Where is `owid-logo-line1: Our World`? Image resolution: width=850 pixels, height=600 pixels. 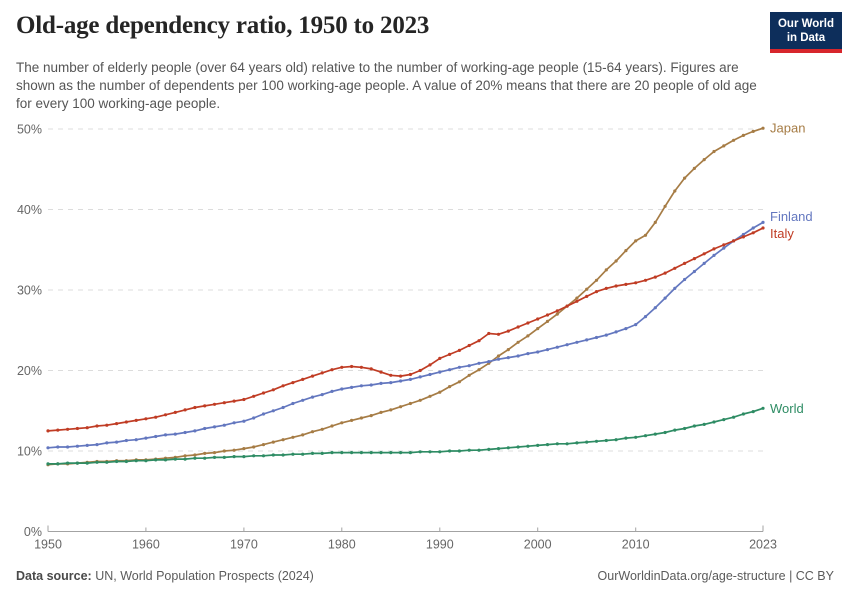 owid-logo-line1: Our World is located at coordinates (805, 24).